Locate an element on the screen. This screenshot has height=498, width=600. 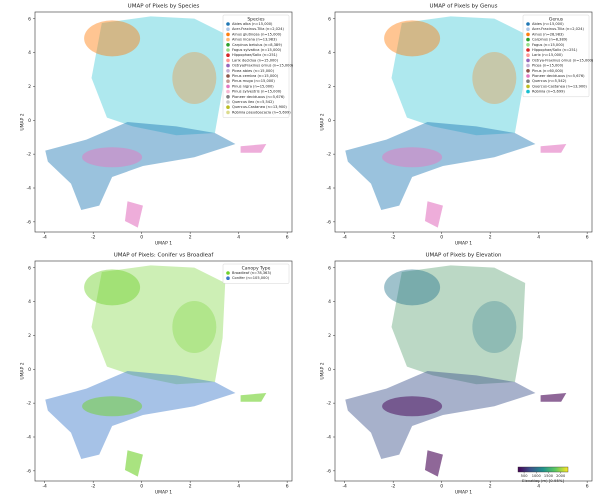
legend-label: Quercus (n=5,542) is located at coordinates (549, 81).